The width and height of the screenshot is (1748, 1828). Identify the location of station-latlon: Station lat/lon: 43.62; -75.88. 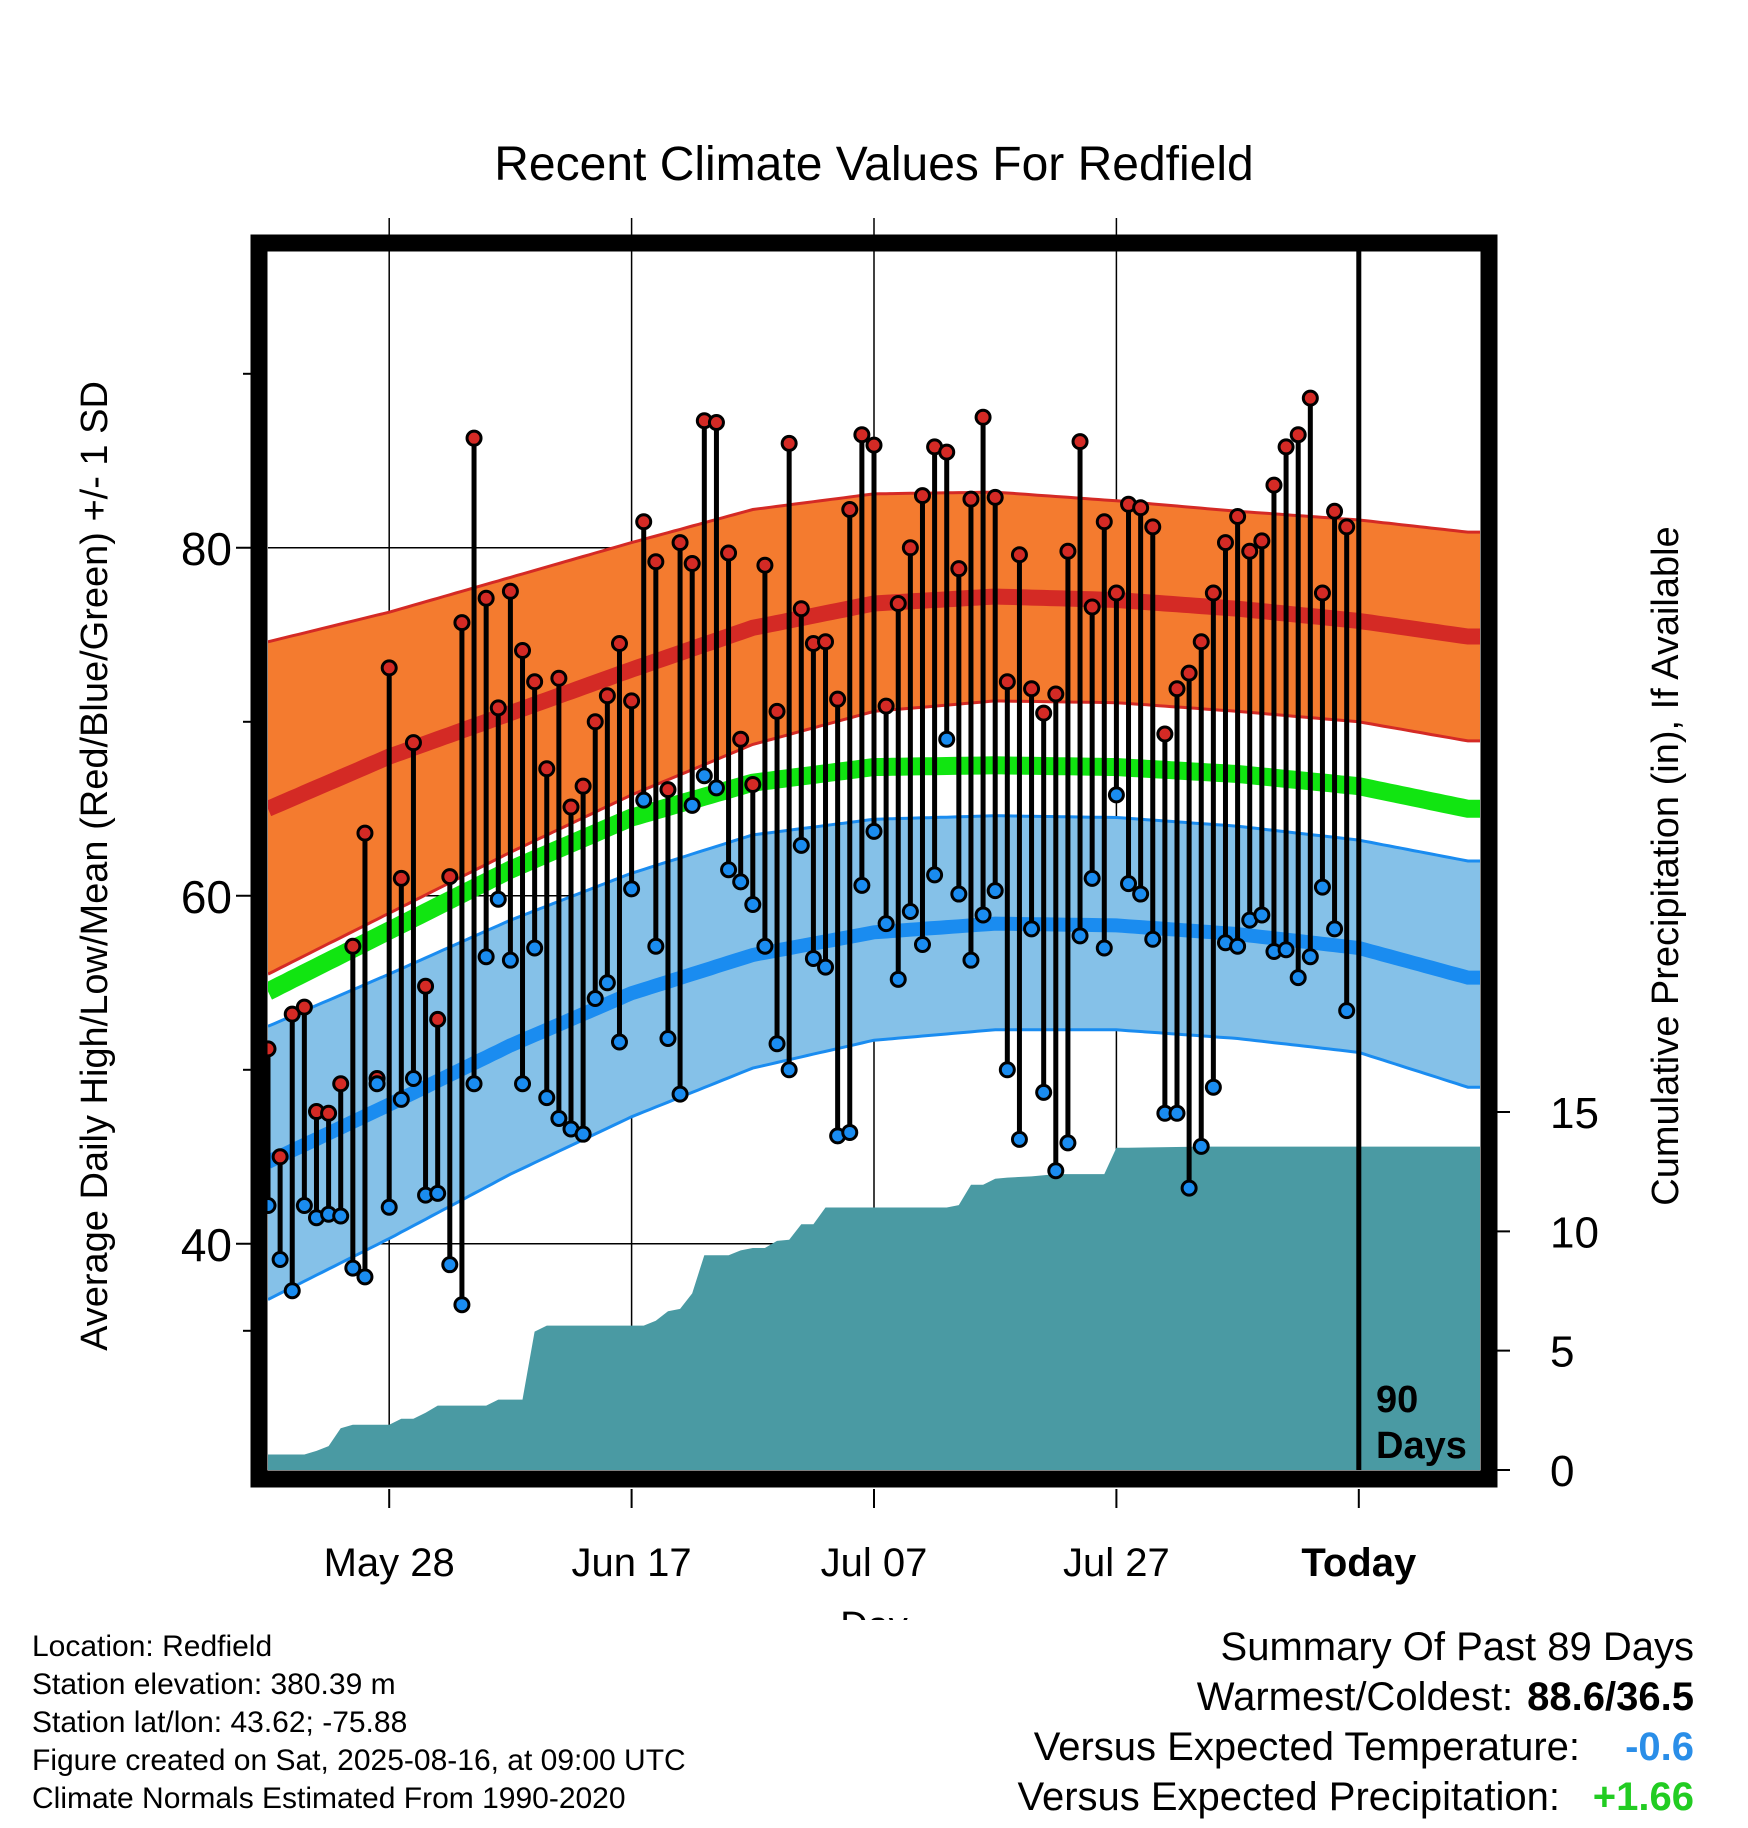
(220, 1722).